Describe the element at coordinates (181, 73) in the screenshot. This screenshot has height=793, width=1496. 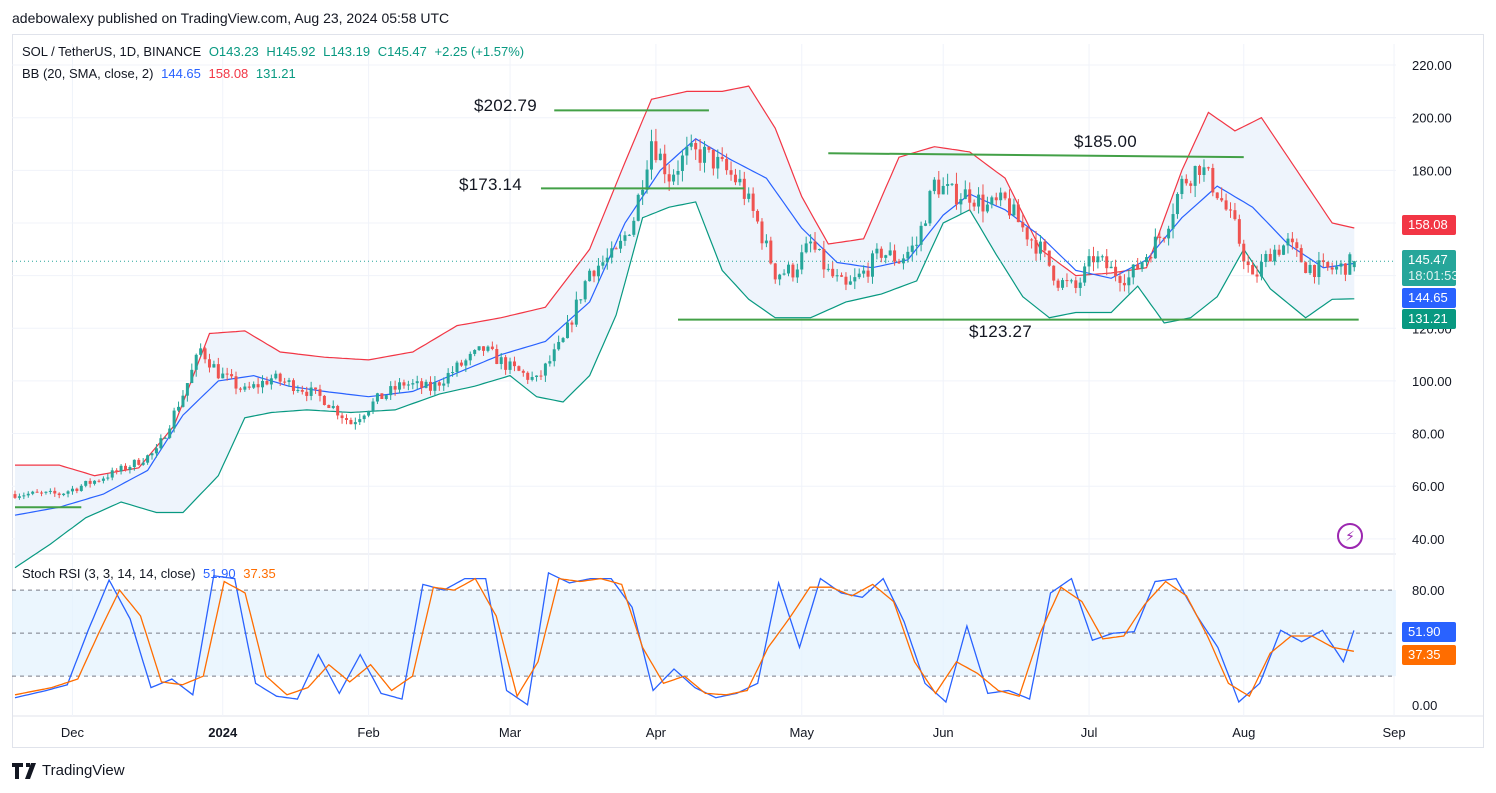
I see `bb-basis-value: 144.65` at that location.